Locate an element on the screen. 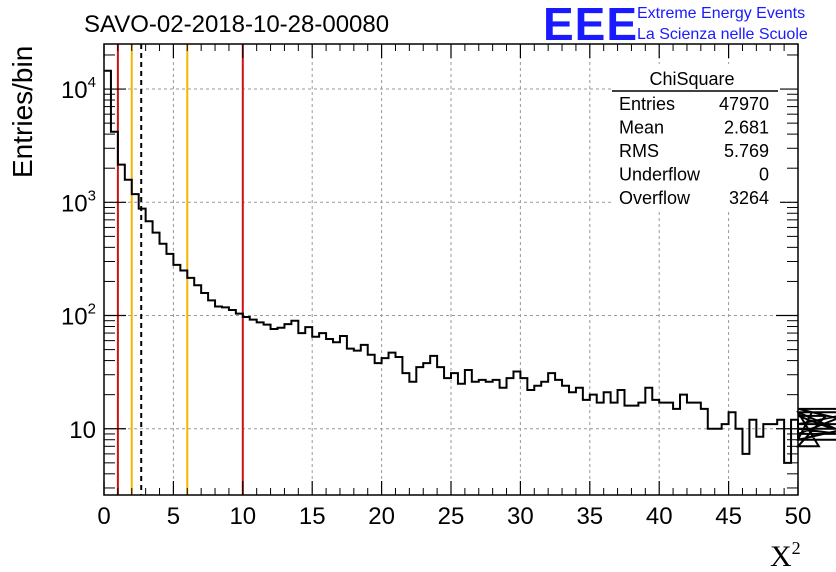  x-tick-label: 45 is located at coordinates (728, 516).